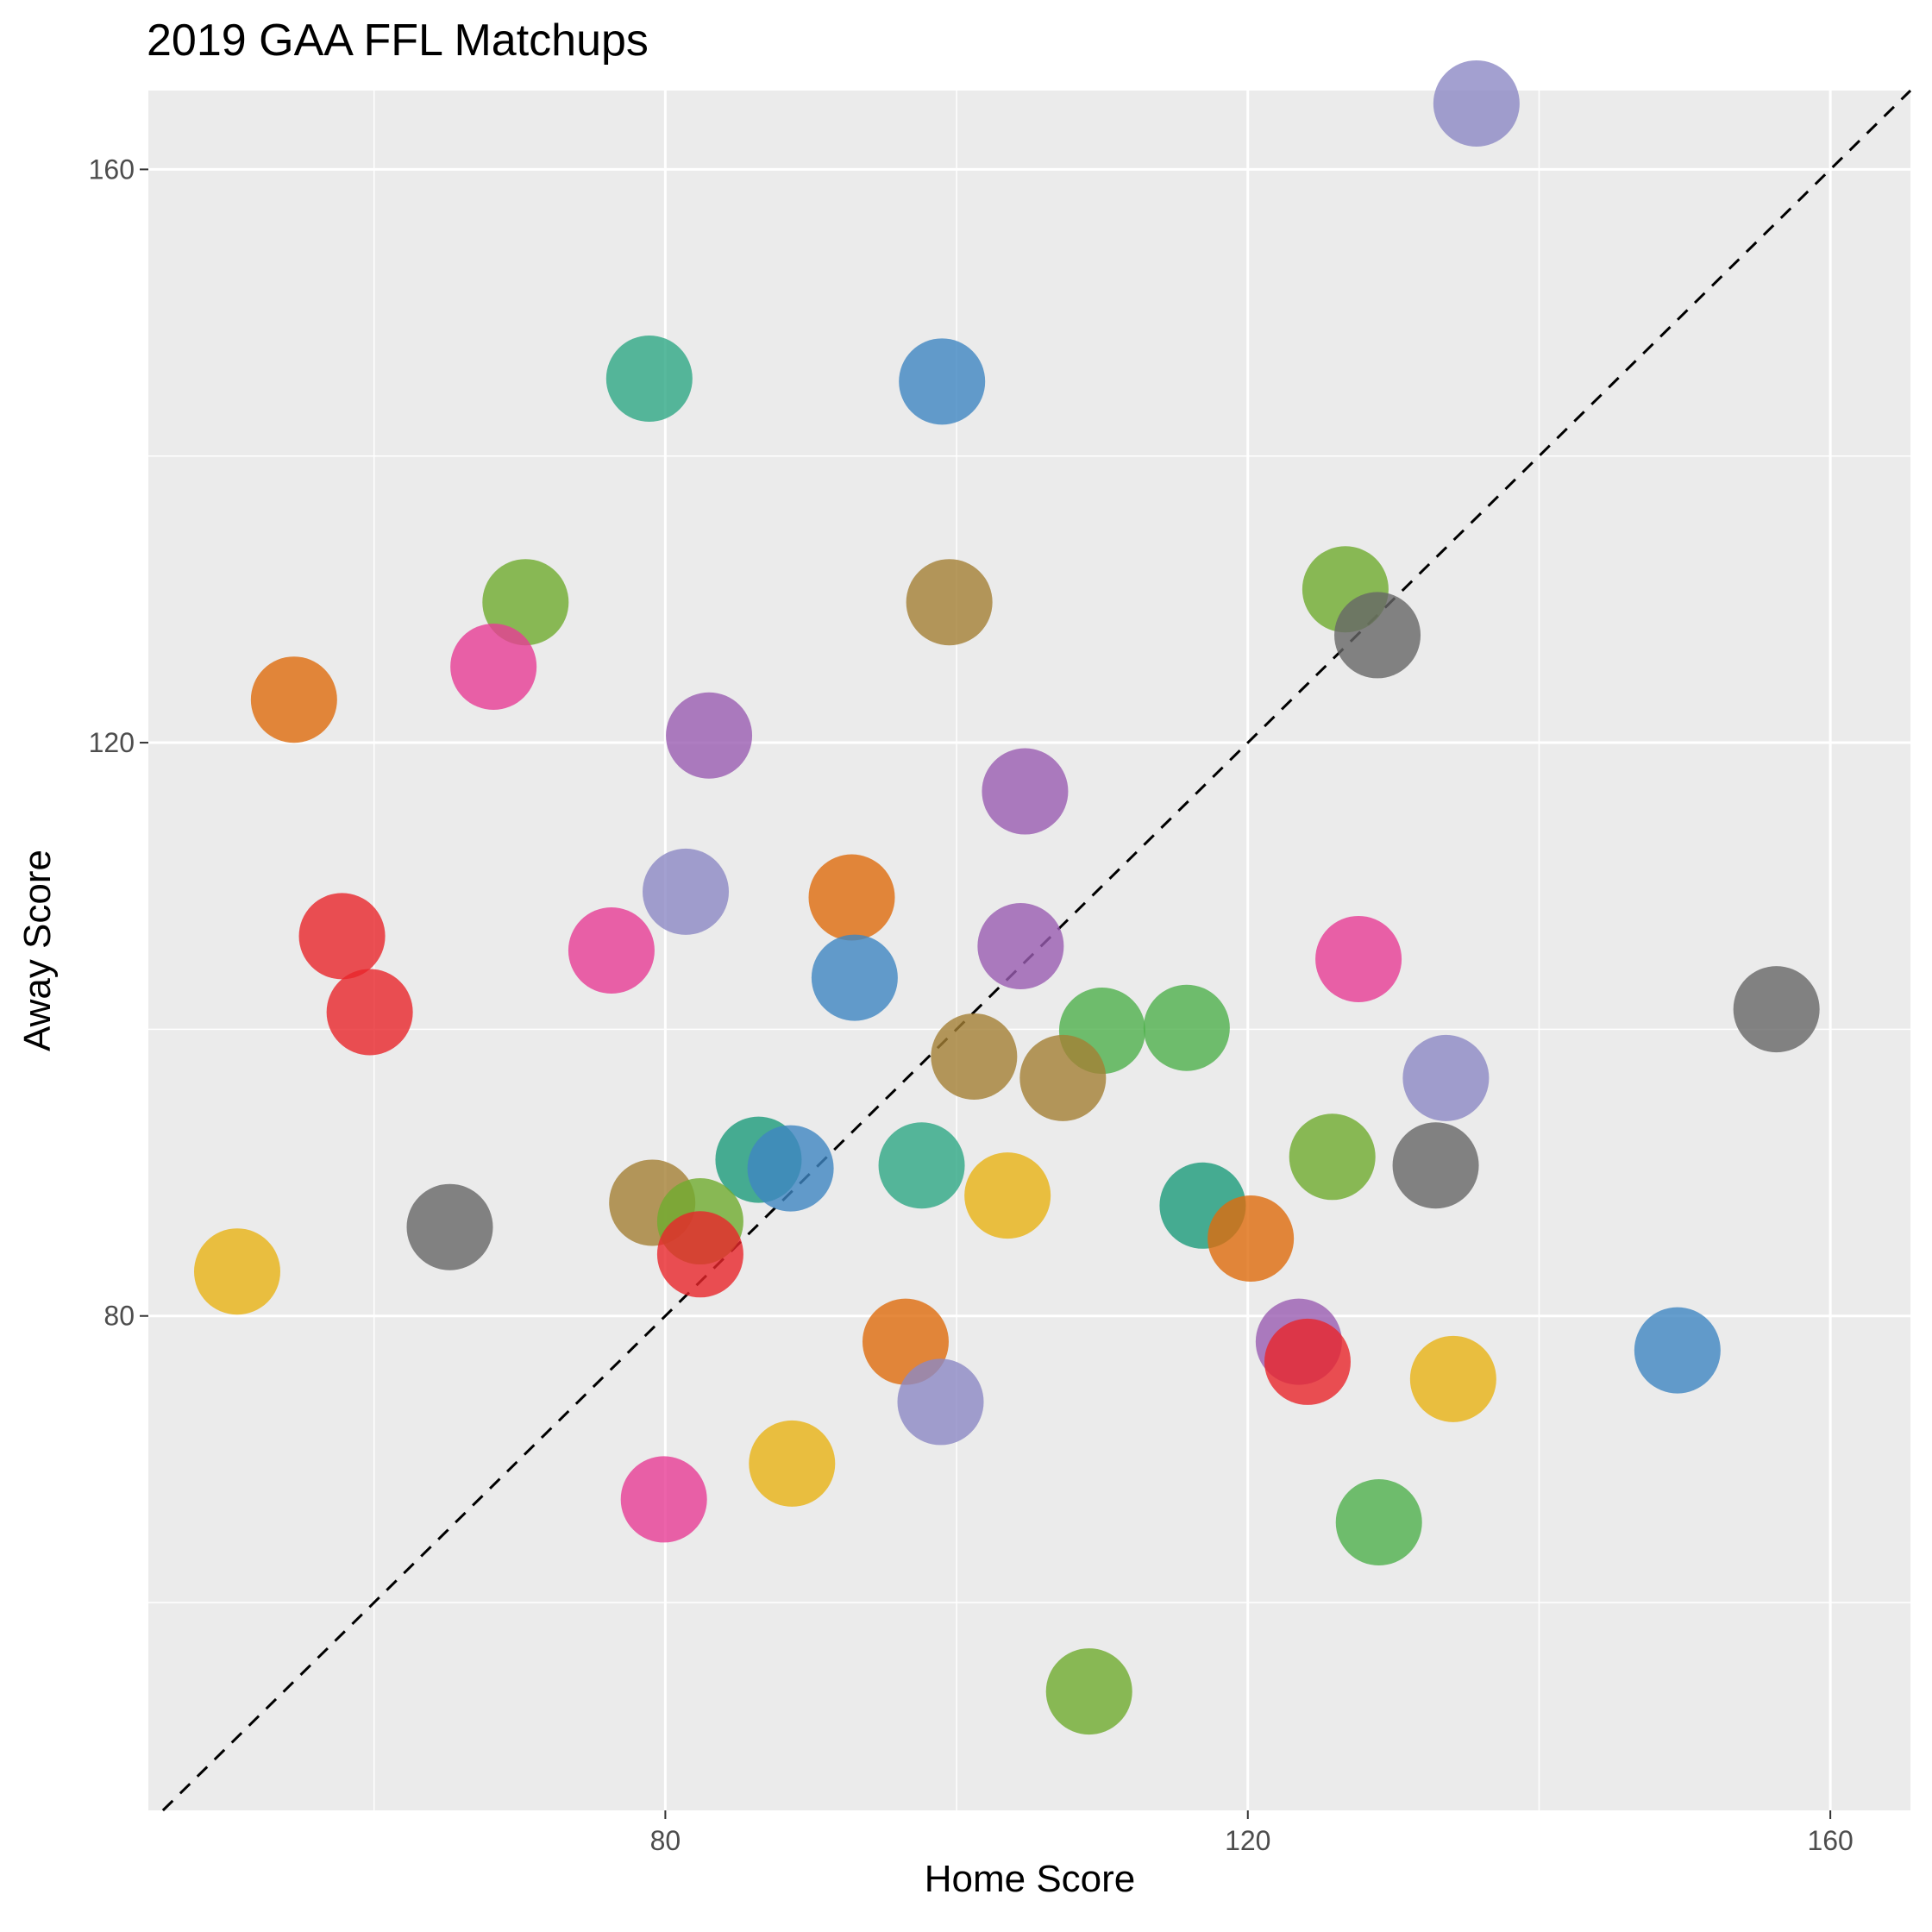 This screenshot has width=1932, height=1932. What do you see at coordinates (398, 41) in the screenshot?
I see `chart-title: 2019 GAA FFL Matchups` at bounding box center [398, 41].